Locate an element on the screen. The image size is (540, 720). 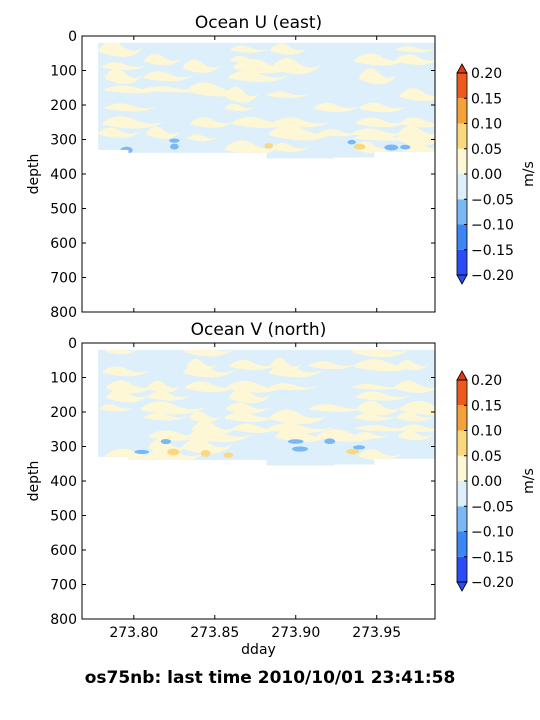
x-tick-label: 273.90 is located at coordinates (295, 633).